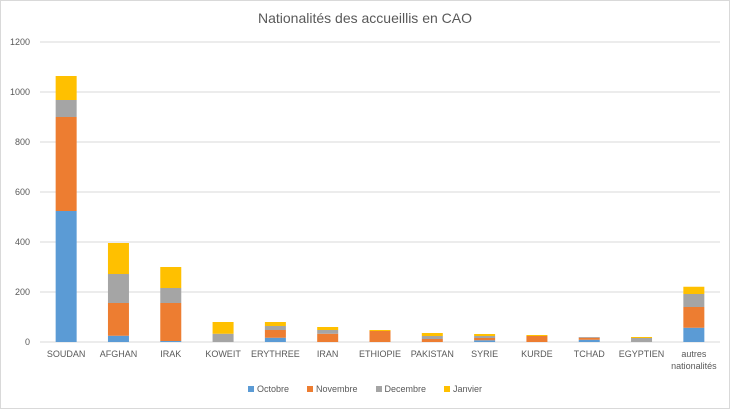 This screenshot has height=409, width=730. I want to click on legend-item: Octobre, so click(268, 389).